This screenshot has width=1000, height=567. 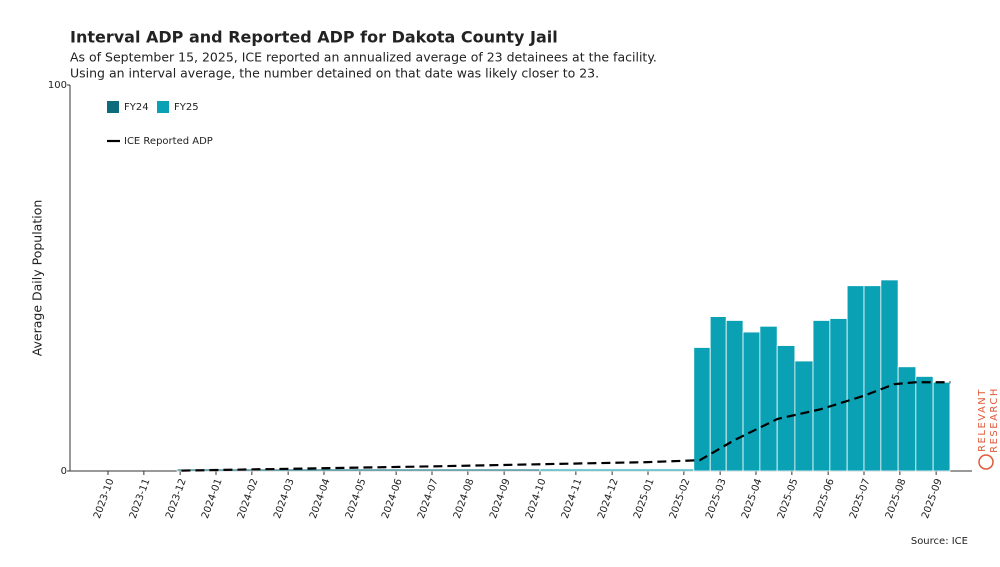 I want to click on x-tick-label: 2024-11, so click(x=572, y=498).